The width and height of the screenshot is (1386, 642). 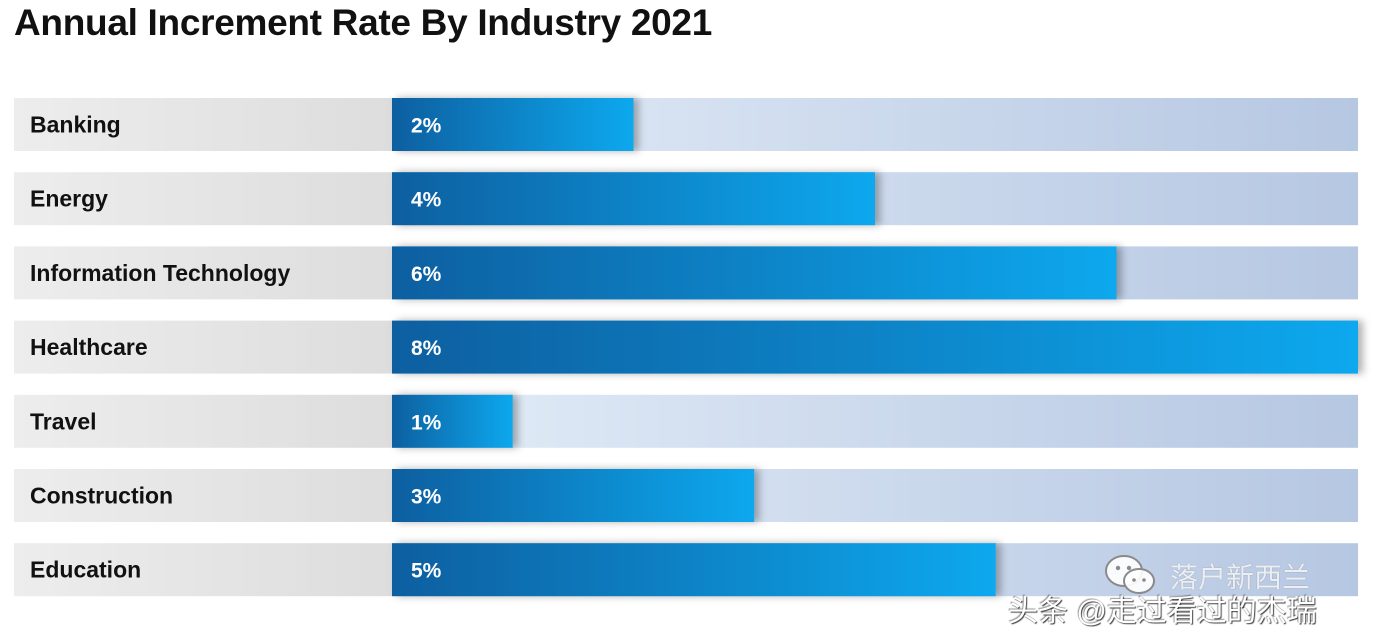 I want to click on bar-information-technology, so click(x=754, y=273).